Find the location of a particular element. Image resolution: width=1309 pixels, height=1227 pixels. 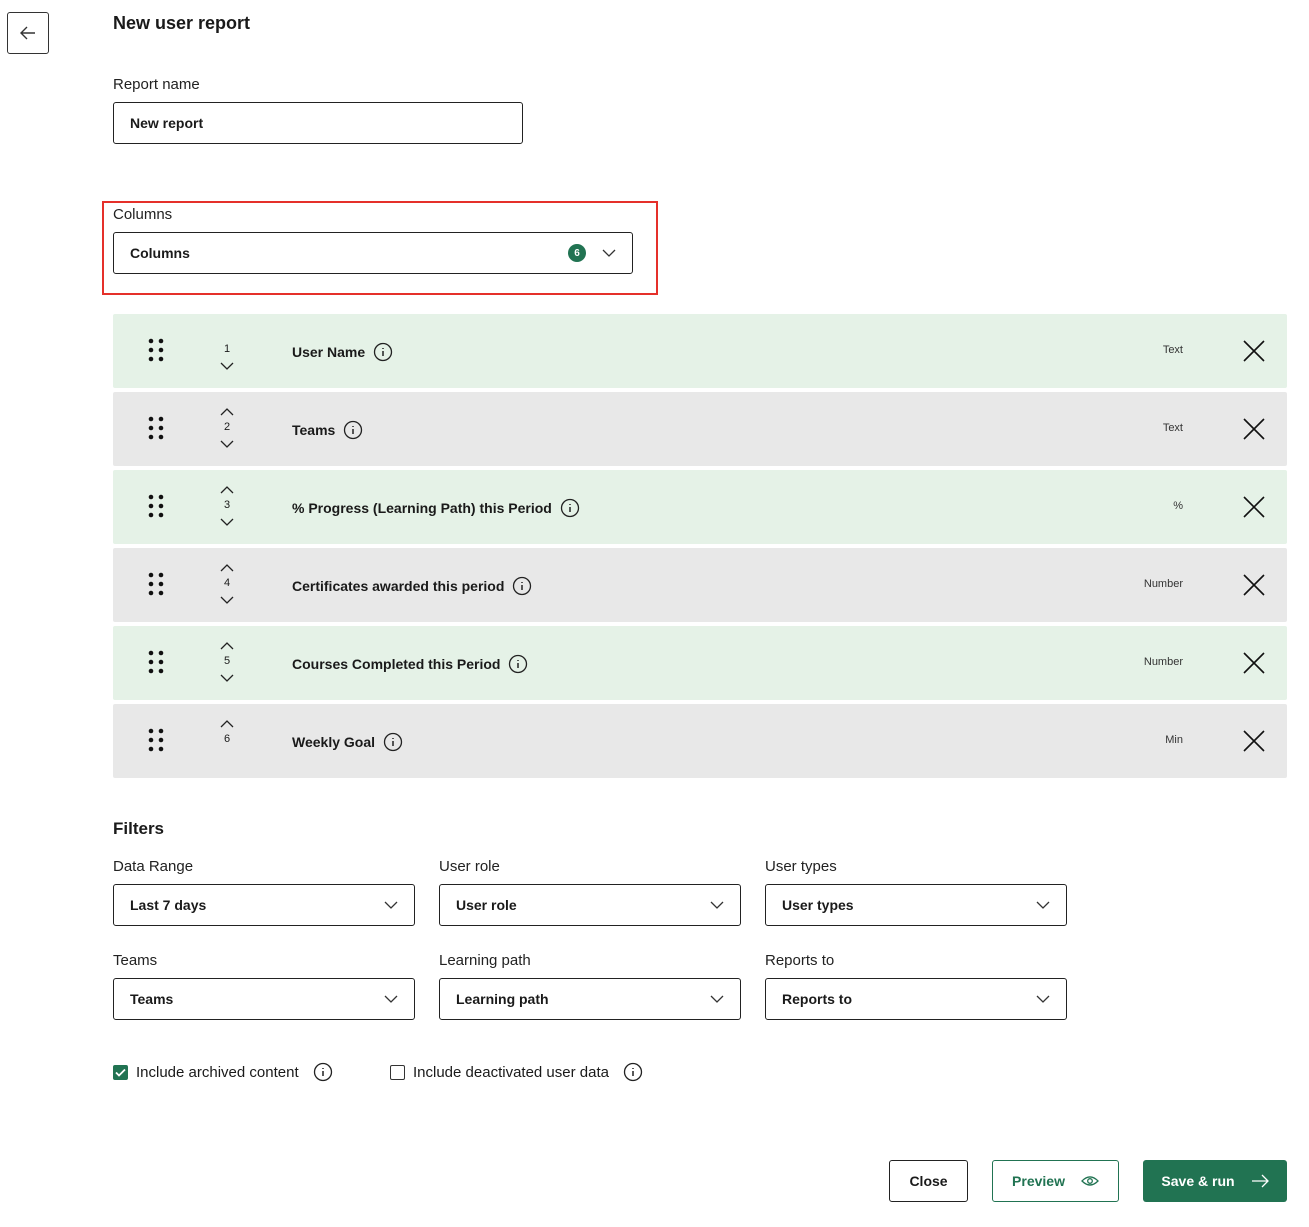

column-row: 1 User Name Text is located at coordinates (700, 351).